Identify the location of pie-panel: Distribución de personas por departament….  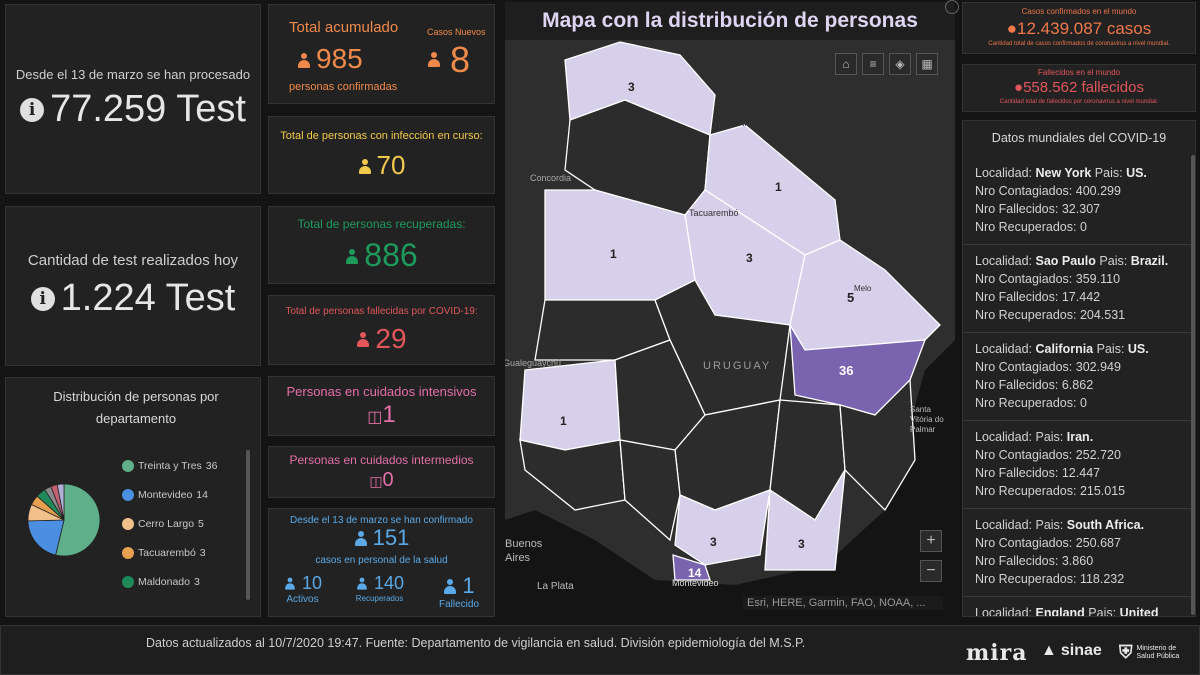
(133, 497).